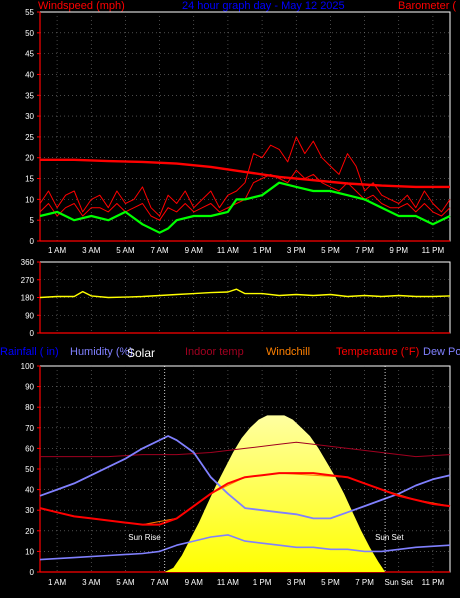 This screenshot has height=598, width=460. Describe the element at coordinates (214, 352) in the screenshot. I see `indoor-temp-legend: Indoor temp` at that location.